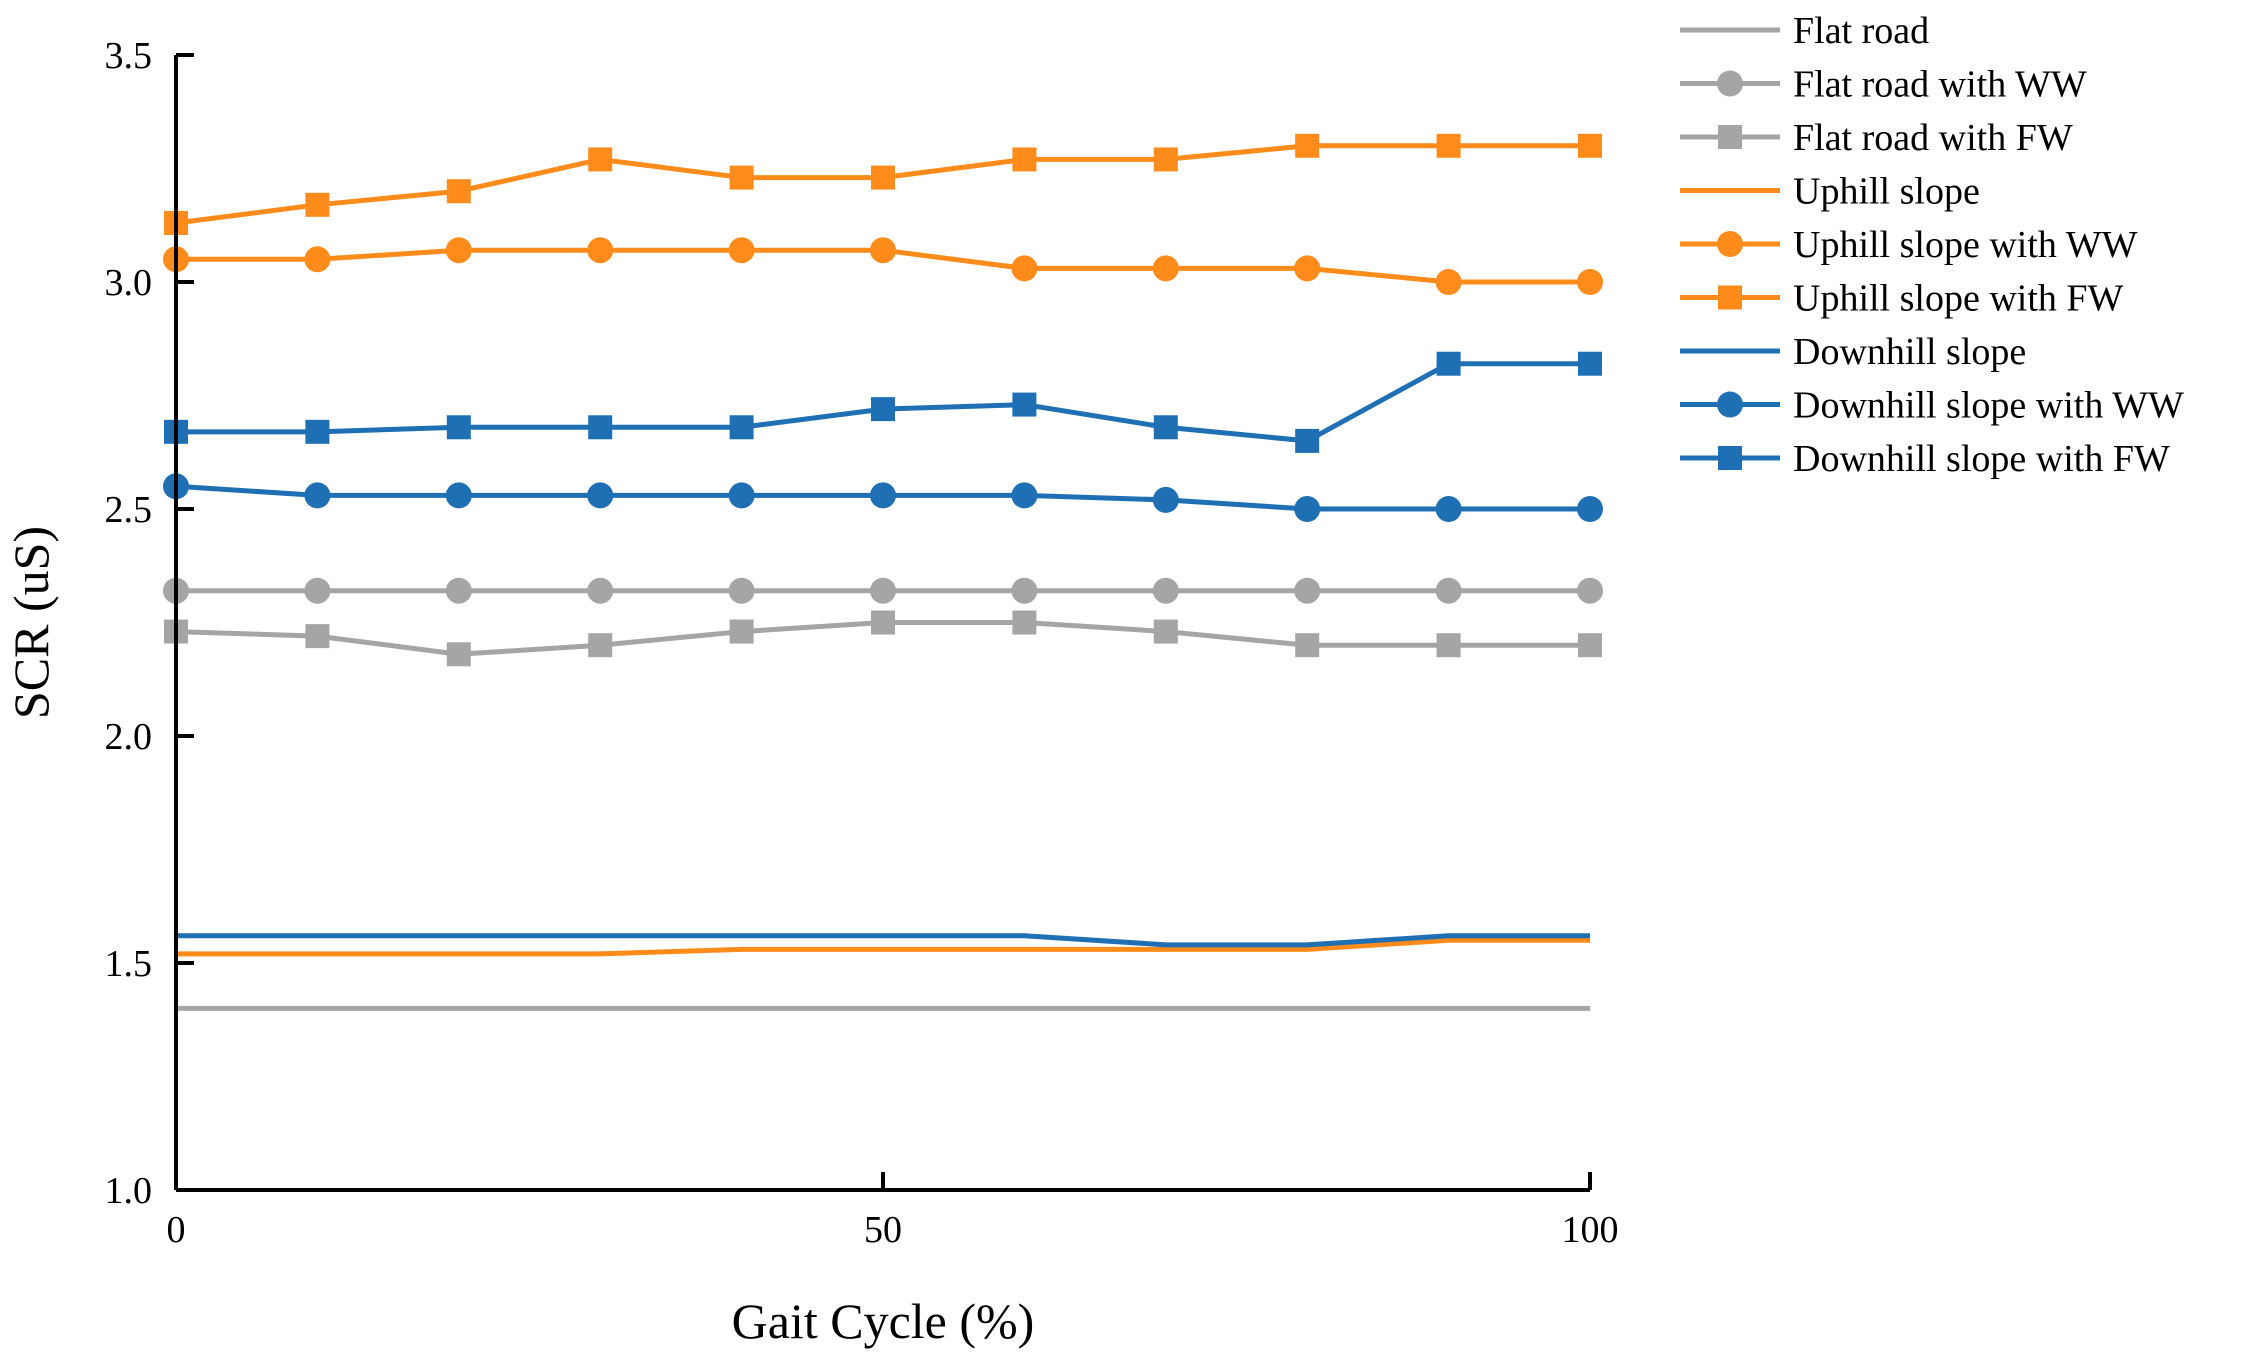  I want to click on y-tick-label: 3.5, so click(129, 56).